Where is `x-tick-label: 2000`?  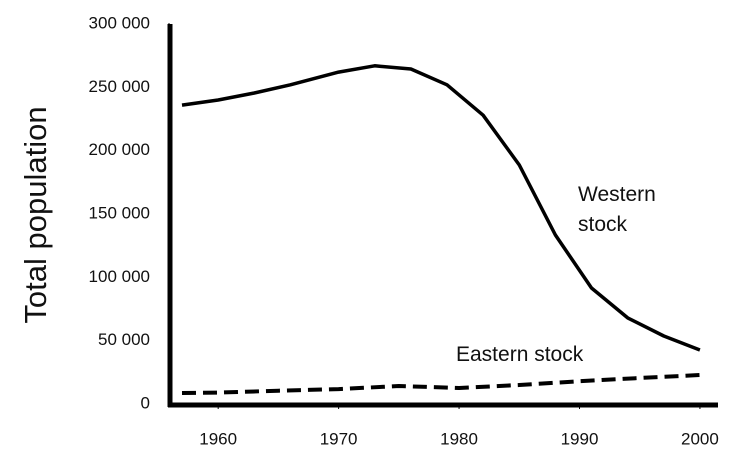
x-tick-label: 2000 is located at coordinates (700, 438).